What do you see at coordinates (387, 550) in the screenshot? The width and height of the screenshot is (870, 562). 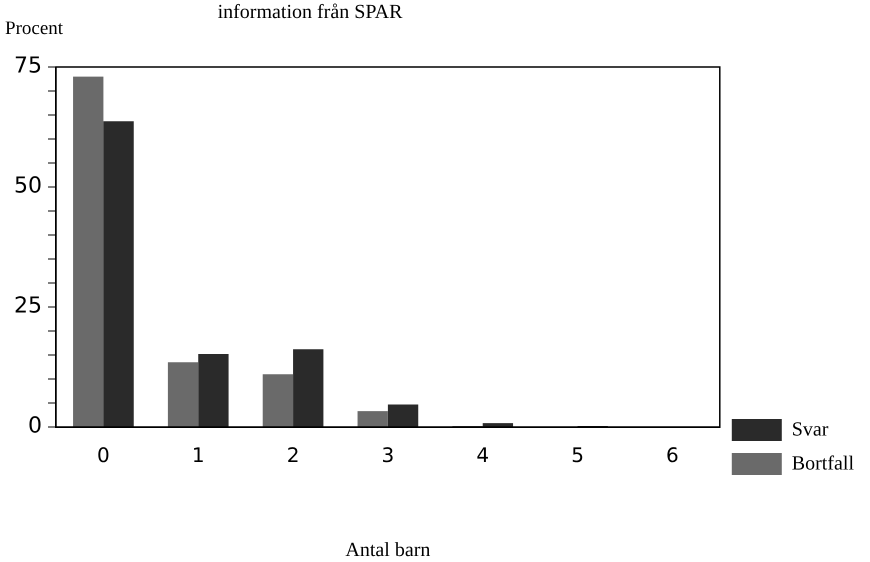 I see `x-axis-title: Antal barn` at bounding box center [387, 550].